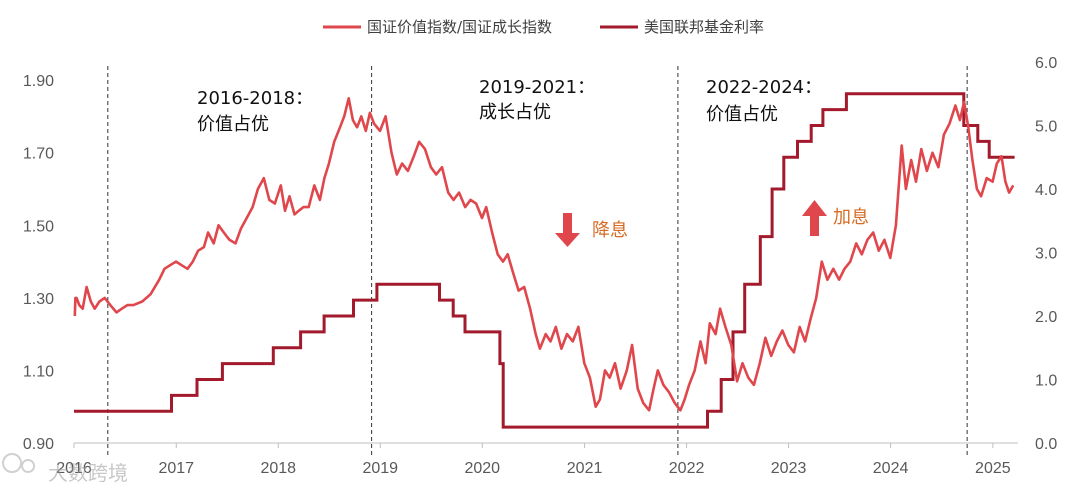 Image resolution: width=1080 pixels, height=496 pixels. What do you see at coordinates (1046, 127) in the screenshot?
I see `y-right-tick-label: 5.0` at bounding box center [1046, 127].